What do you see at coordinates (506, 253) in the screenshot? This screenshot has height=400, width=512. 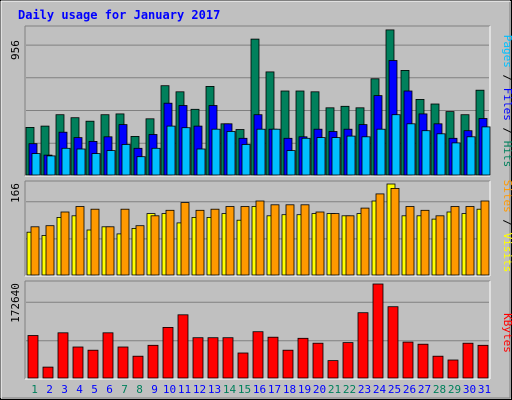 I see `legend-visits-label: Visits` at bounding box center [506, 253].